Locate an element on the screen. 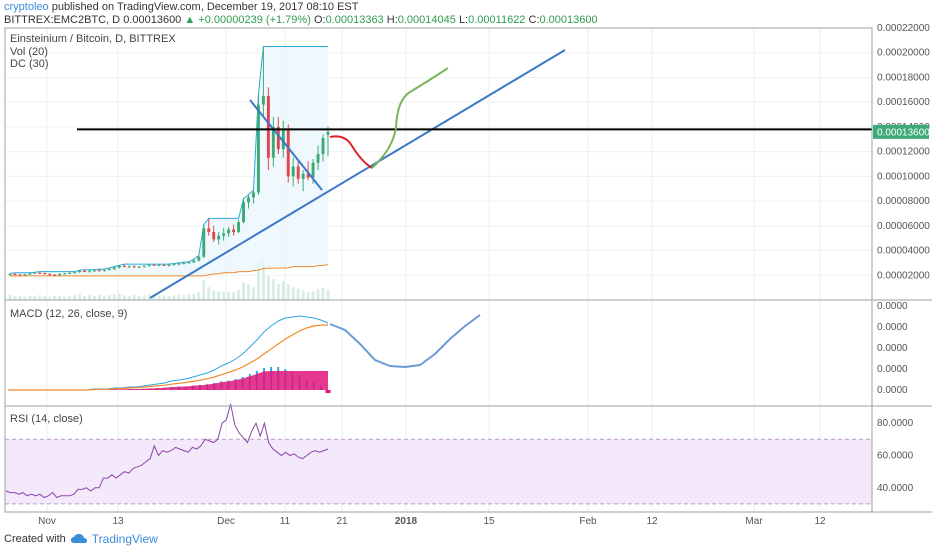 The image size is (932, 550). rsi-legend: RSI (14, close) is located at coordinates (46, 419).